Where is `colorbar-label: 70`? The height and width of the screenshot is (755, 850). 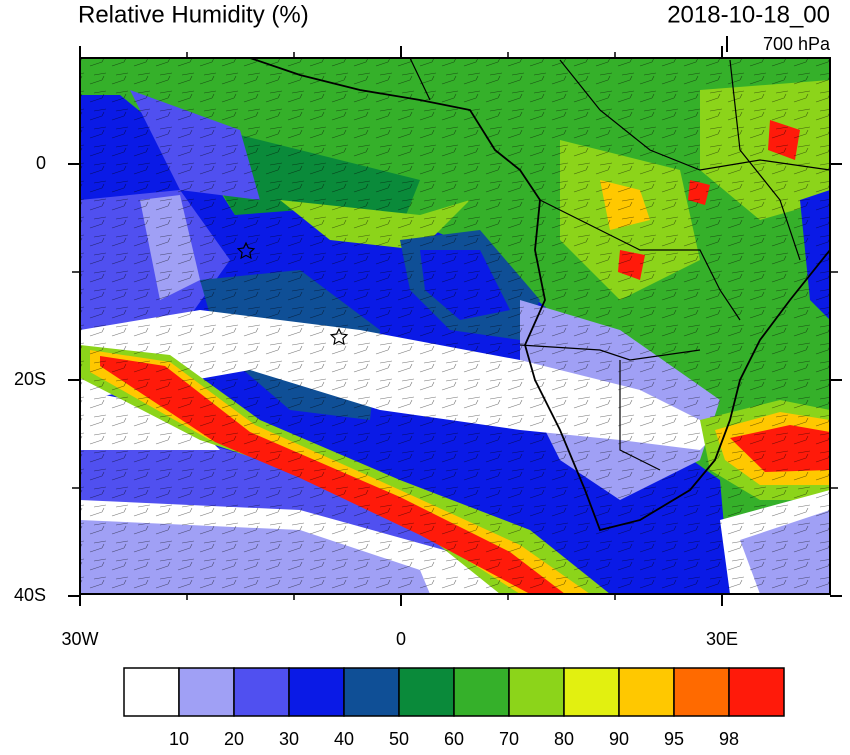
colorbar-label: 70 is located at coordinates (509, 739).